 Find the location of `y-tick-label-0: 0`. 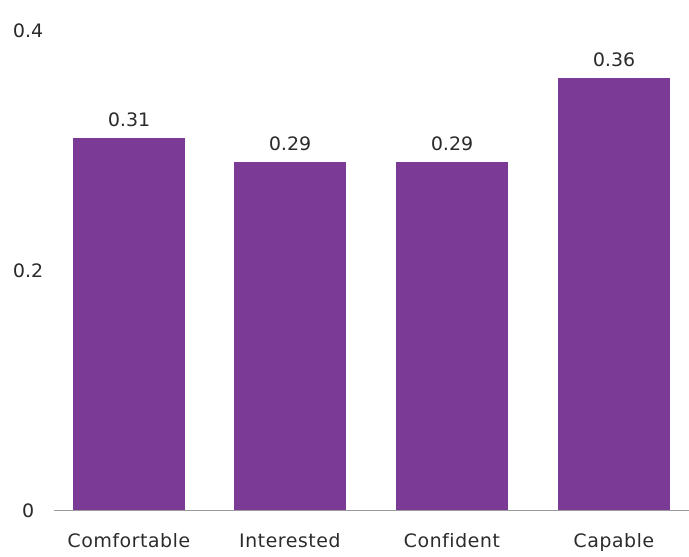

y-tick-label-0: 0 is located at coordinates (28, 511).